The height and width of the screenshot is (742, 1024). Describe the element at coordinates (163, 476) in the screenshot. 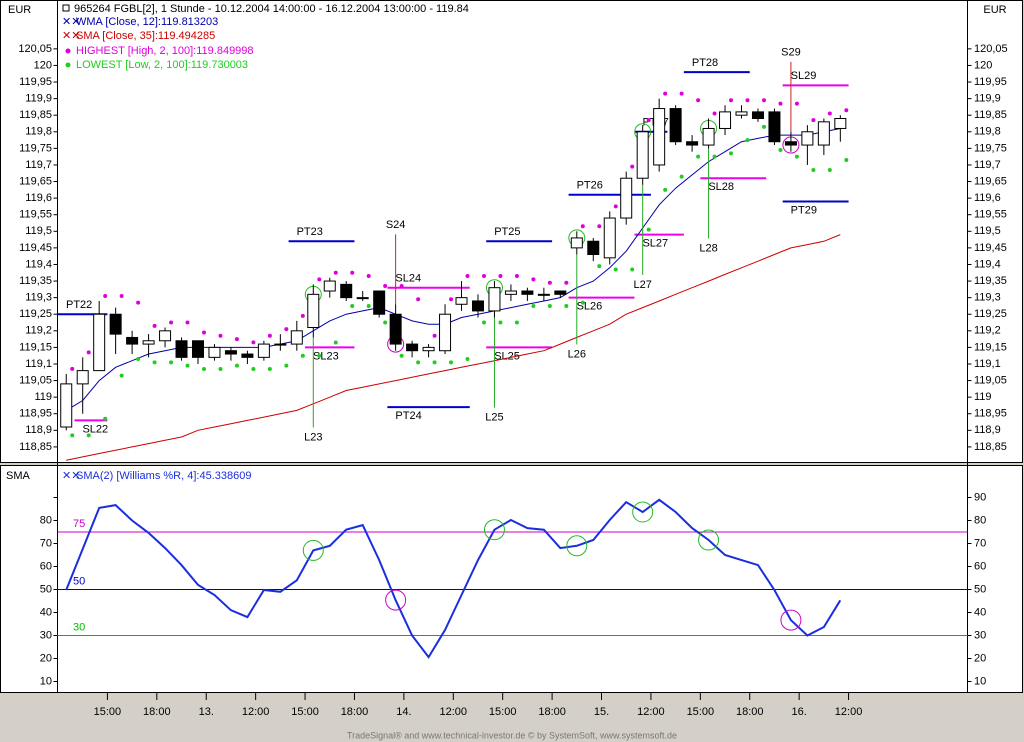

I see `legend-entry: SMA(2) [Williams %R, 4]:45.338609` at that location.